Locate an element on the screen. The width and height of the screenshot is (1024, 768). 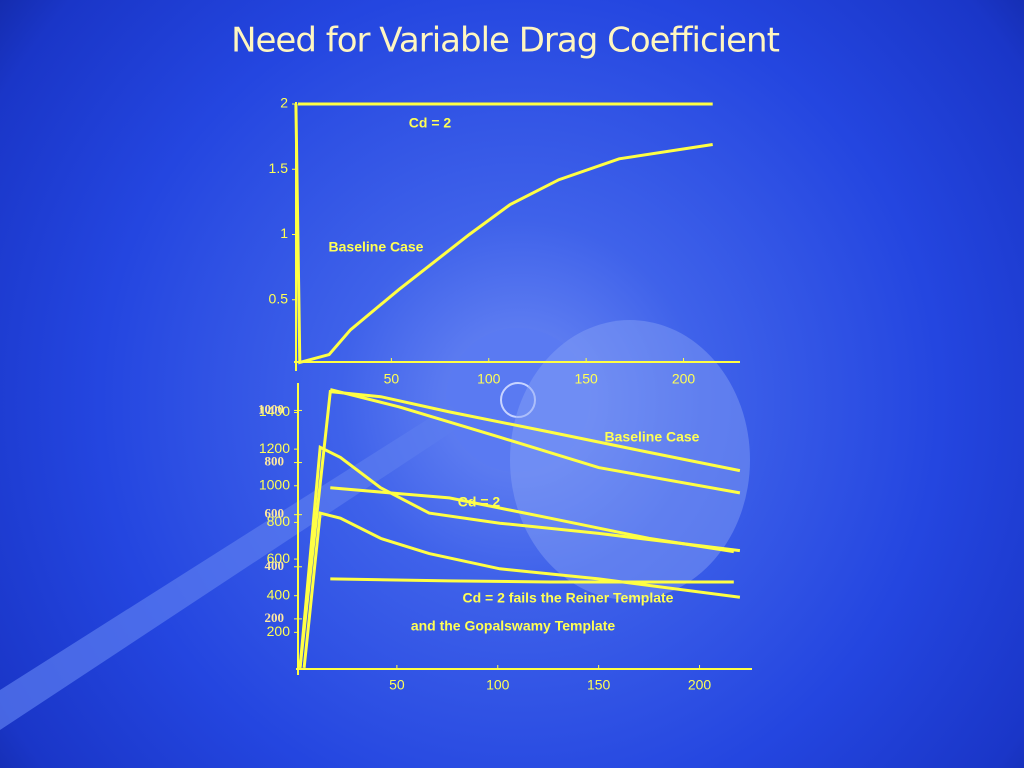
slide-title: Need for Variable Drag Coefficient is located at coordinates (505, 41).